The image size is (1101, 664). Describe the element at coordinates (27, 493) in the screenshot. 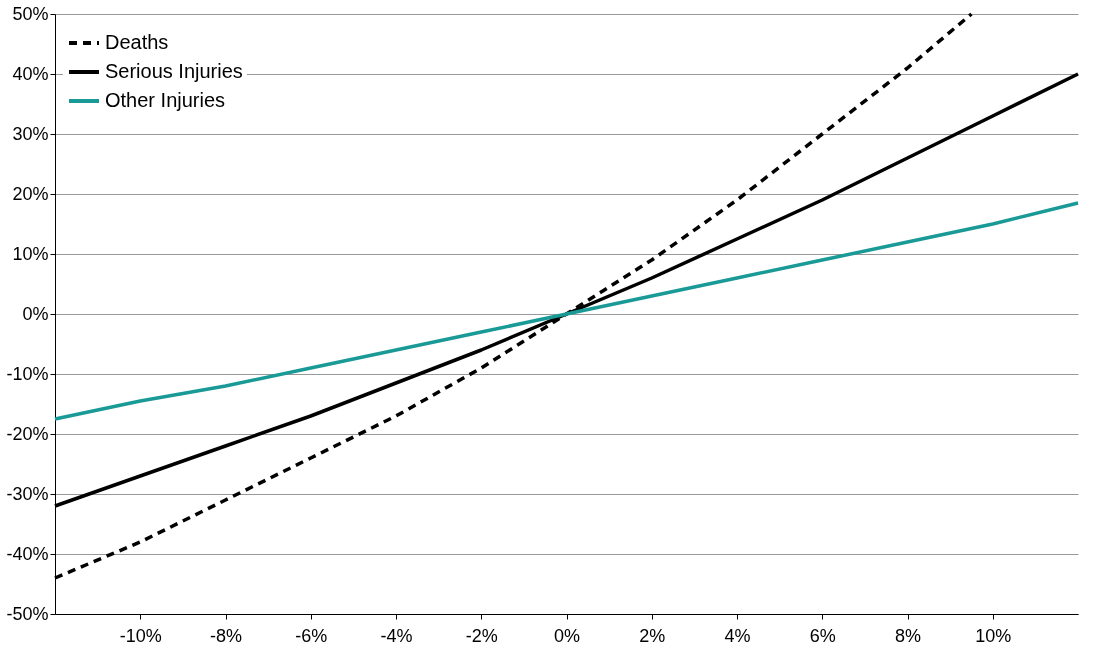

I see `y-tick-label: -30%` at that location.